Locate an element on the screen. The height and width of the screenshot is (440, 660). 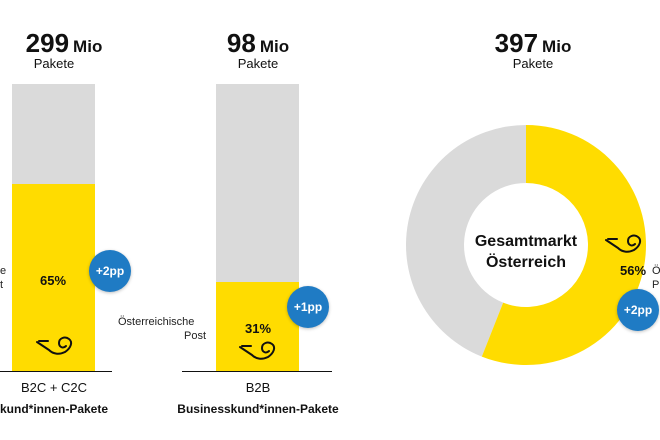
chart1-category-title: kund*innen-Pakete is located at coordinates (54, 409).